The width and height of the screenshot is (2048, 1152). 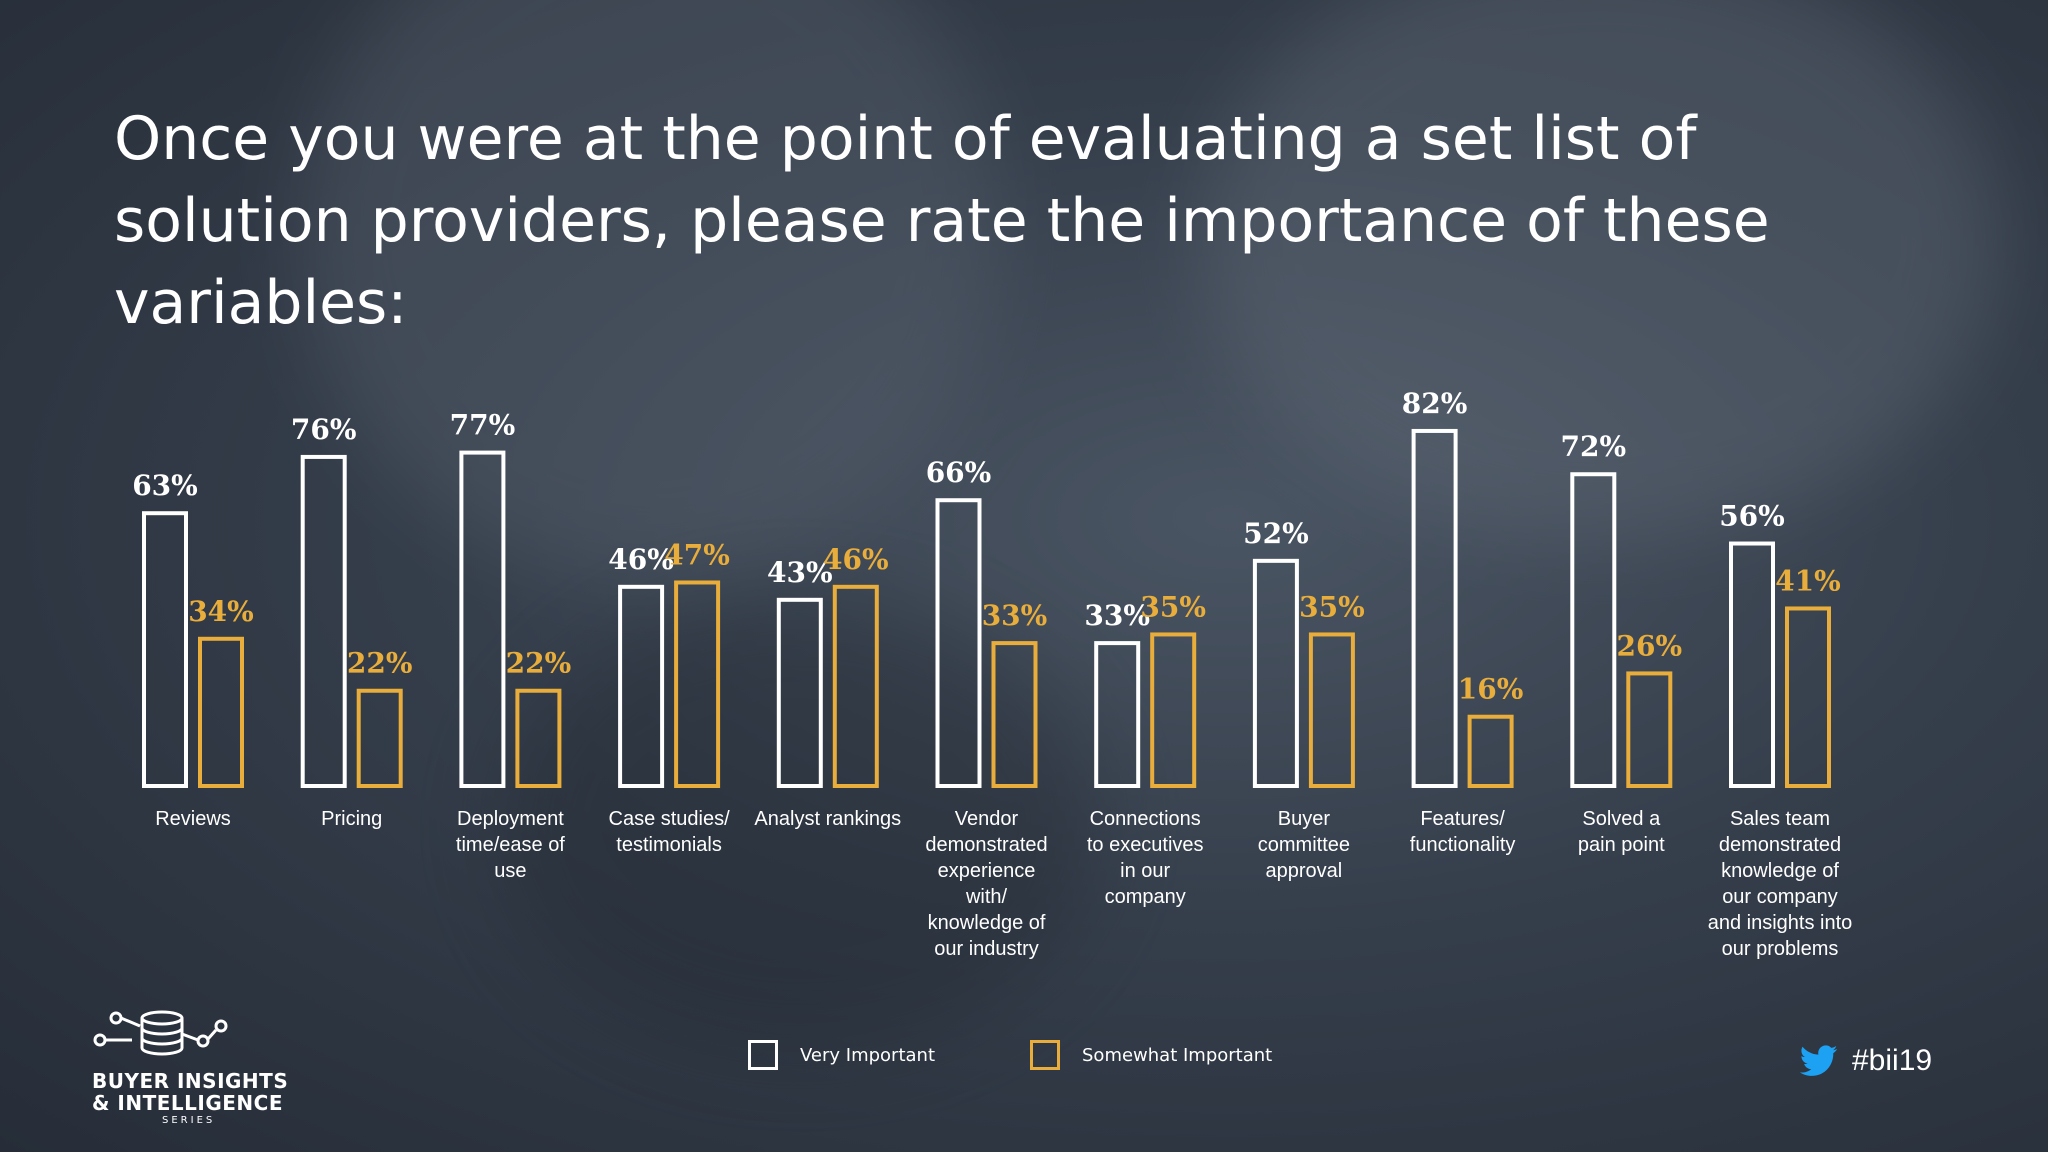 What do you see at coordinates (1304, 871) in the screenshot?
I see `category-label: approval` at bounding box center [1304, 871].